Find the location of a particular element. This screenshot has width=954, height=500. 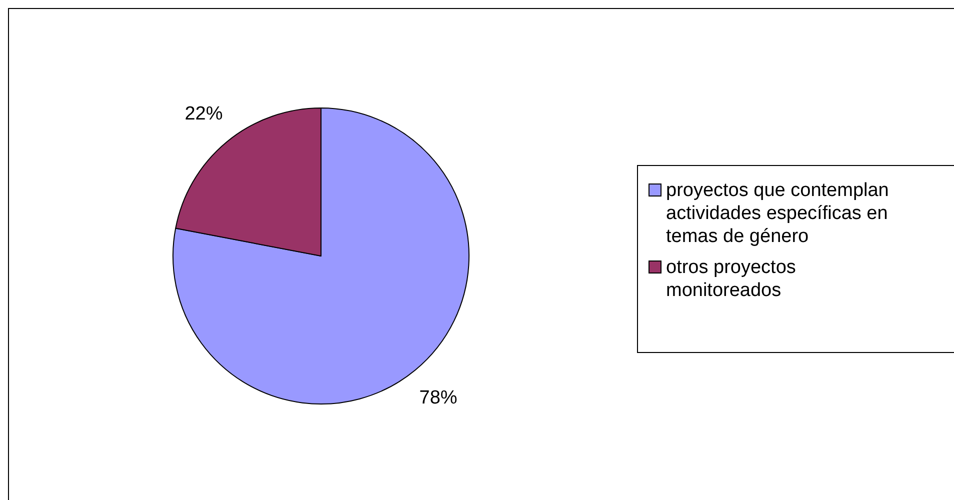

legend-label: proyectos que contemplan actividades específicas en temas de género is located at coordinates (777, 213).